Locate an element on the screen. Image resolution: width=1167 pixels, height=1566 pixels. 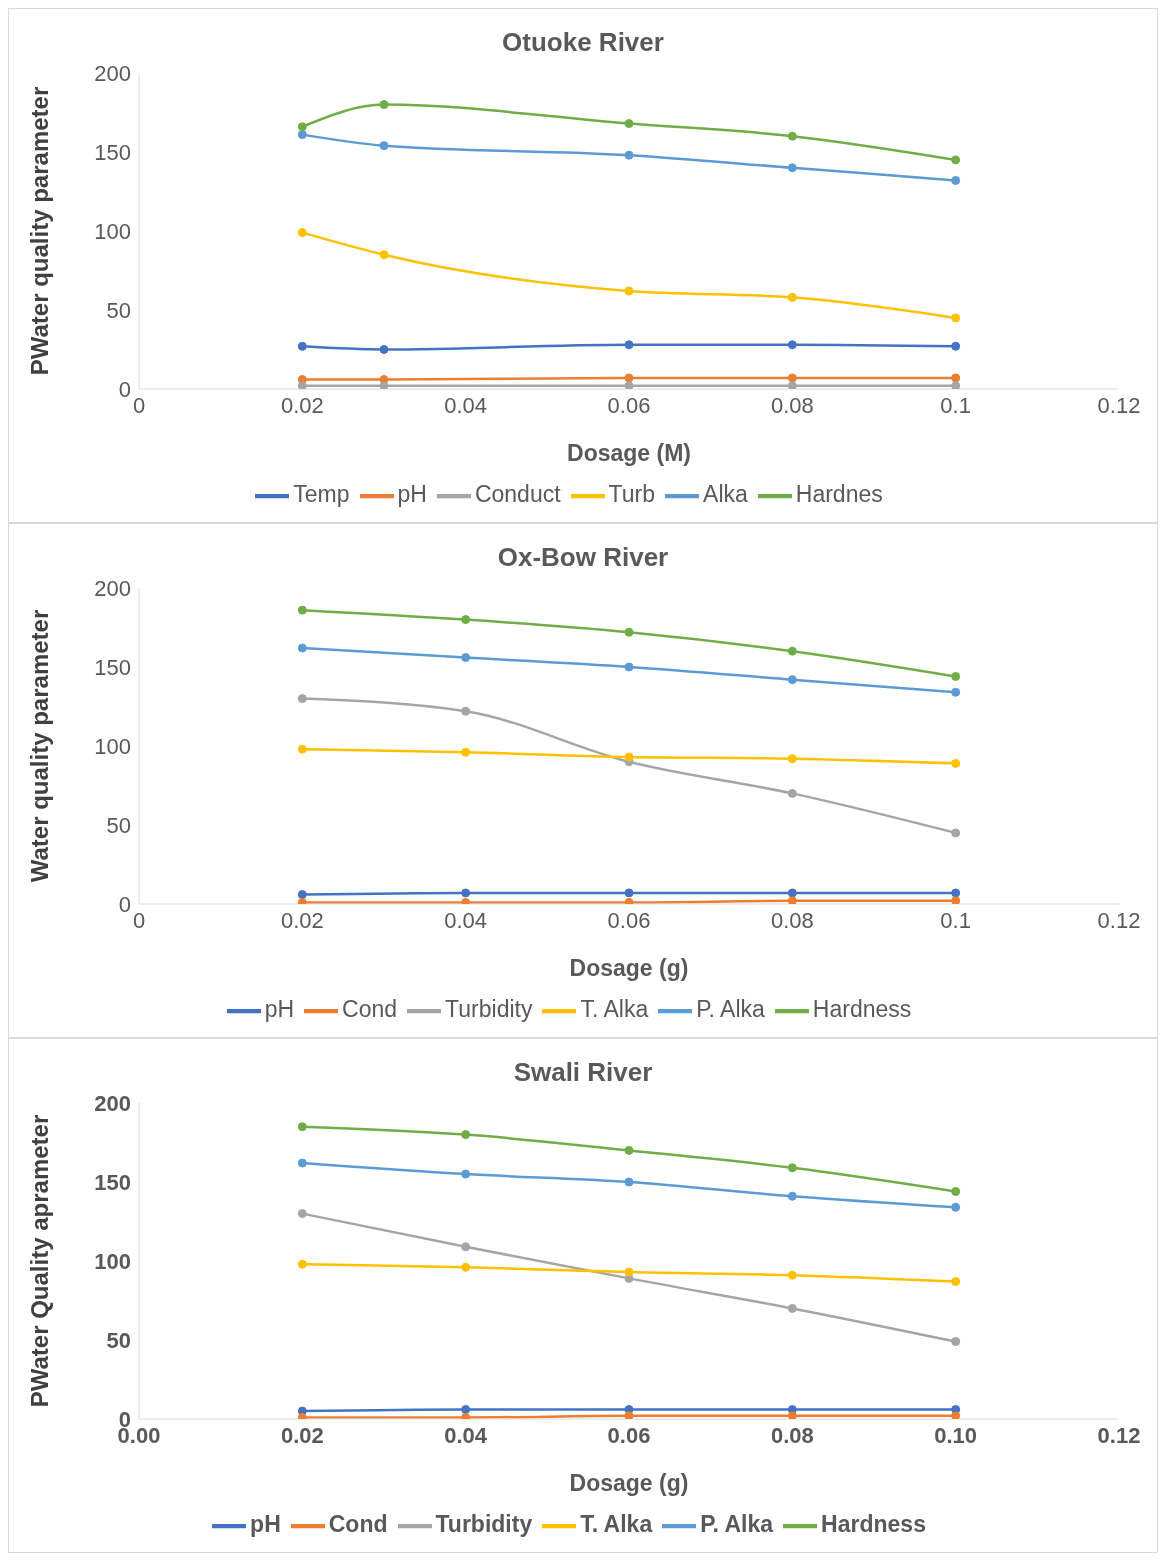
legend-label: Temp is located at coordinates (321, 494).